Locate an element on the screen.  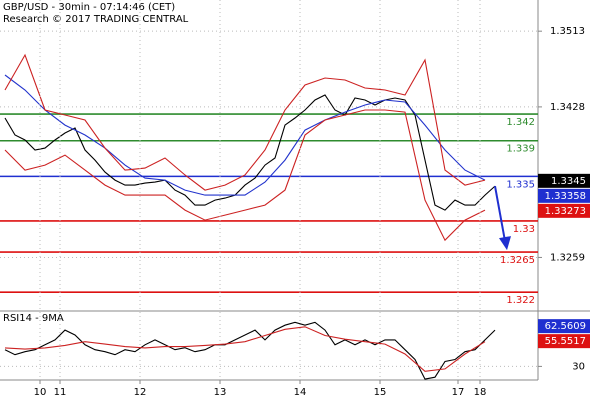
price-box-label: 1.3345 is located at coordinates (568, 181).